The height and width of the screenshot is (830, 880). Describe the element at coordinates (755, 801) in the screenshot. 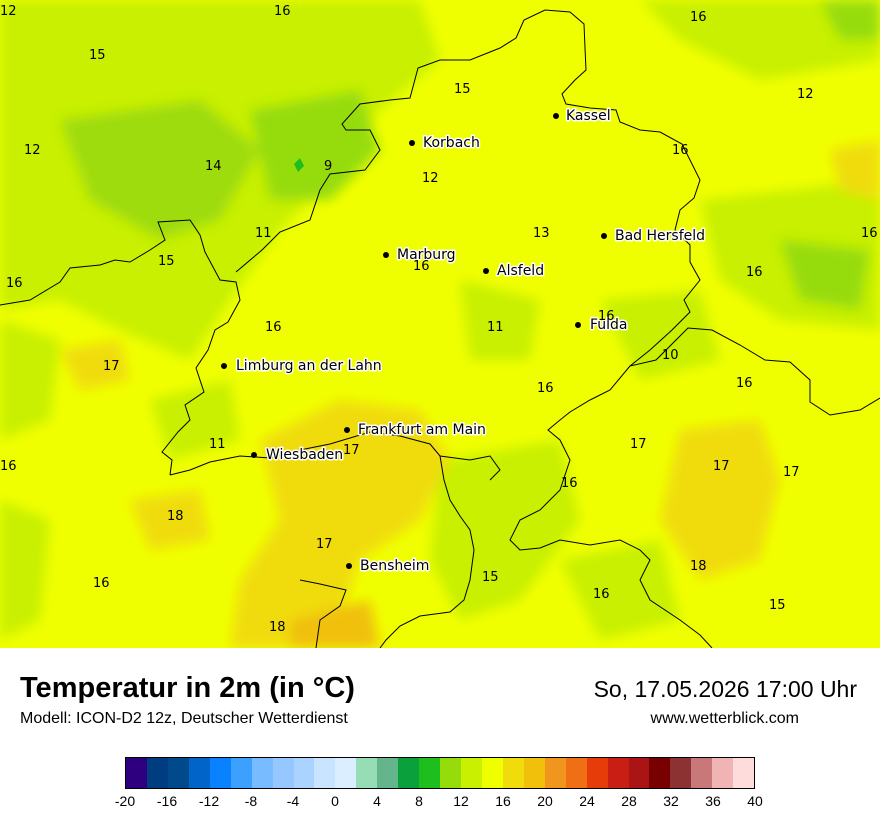

I see `scale-tick-label: 40` at that location.